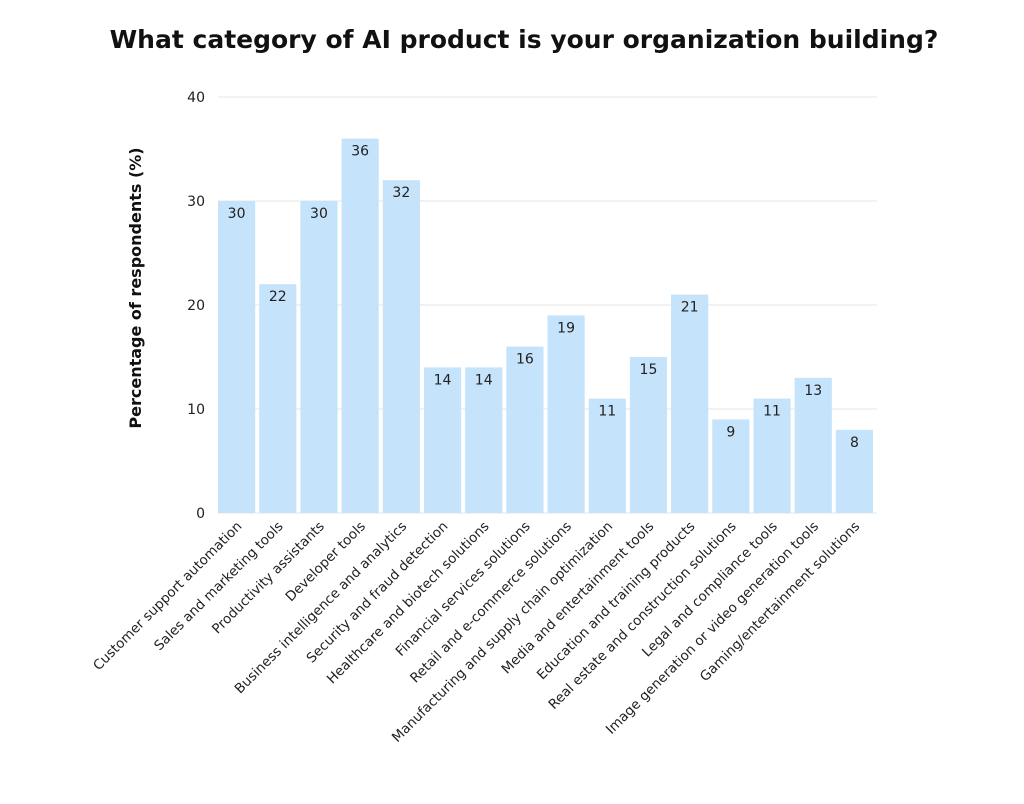 This screenshot has width=1024, height=804. I want to click on data-label: 19, so click(566, 328).